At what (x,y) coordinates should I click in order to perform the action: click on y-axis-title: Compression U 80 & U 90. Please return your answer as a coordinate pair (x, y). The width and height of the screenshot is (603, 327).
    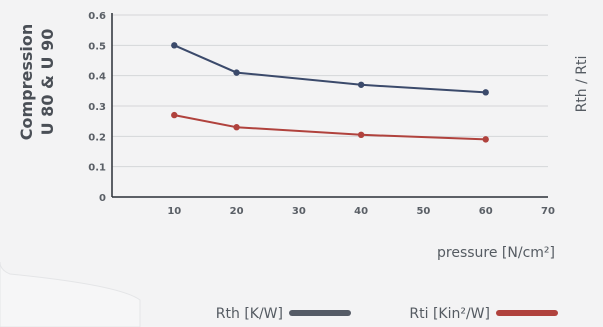
    Looking at the image, I should click on (37, 82).